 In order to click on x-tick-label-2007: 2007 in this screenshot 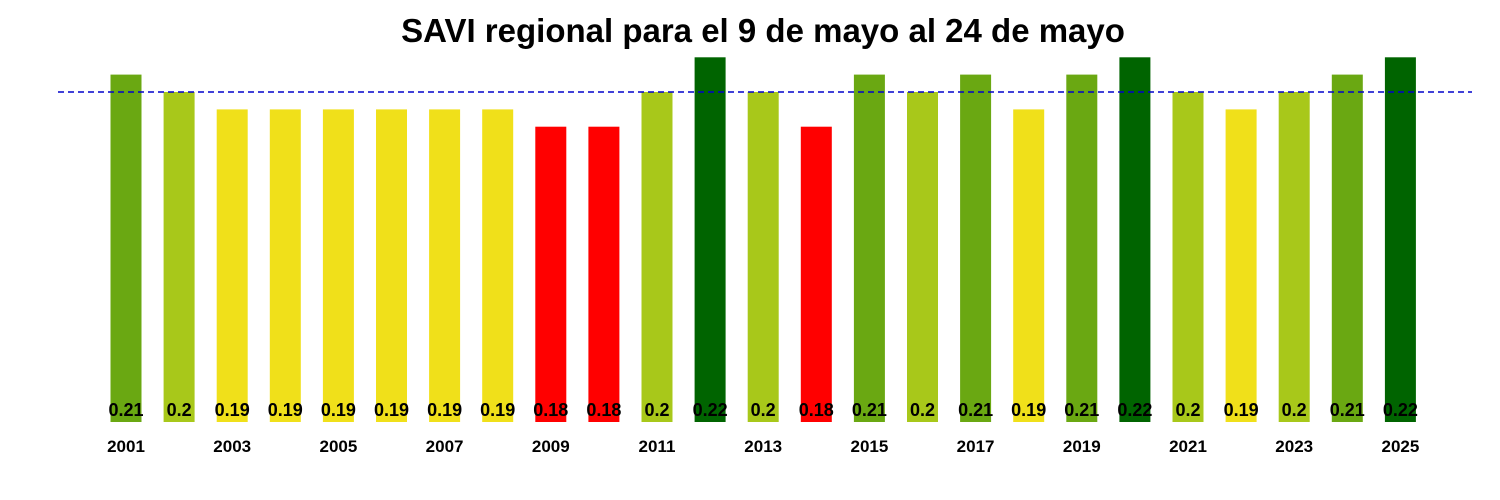, I will do `click(445, 446)`.